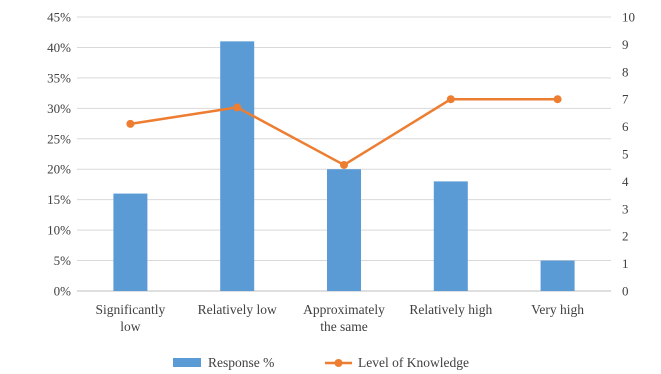  I want to click on series-line, so click(344, 132).